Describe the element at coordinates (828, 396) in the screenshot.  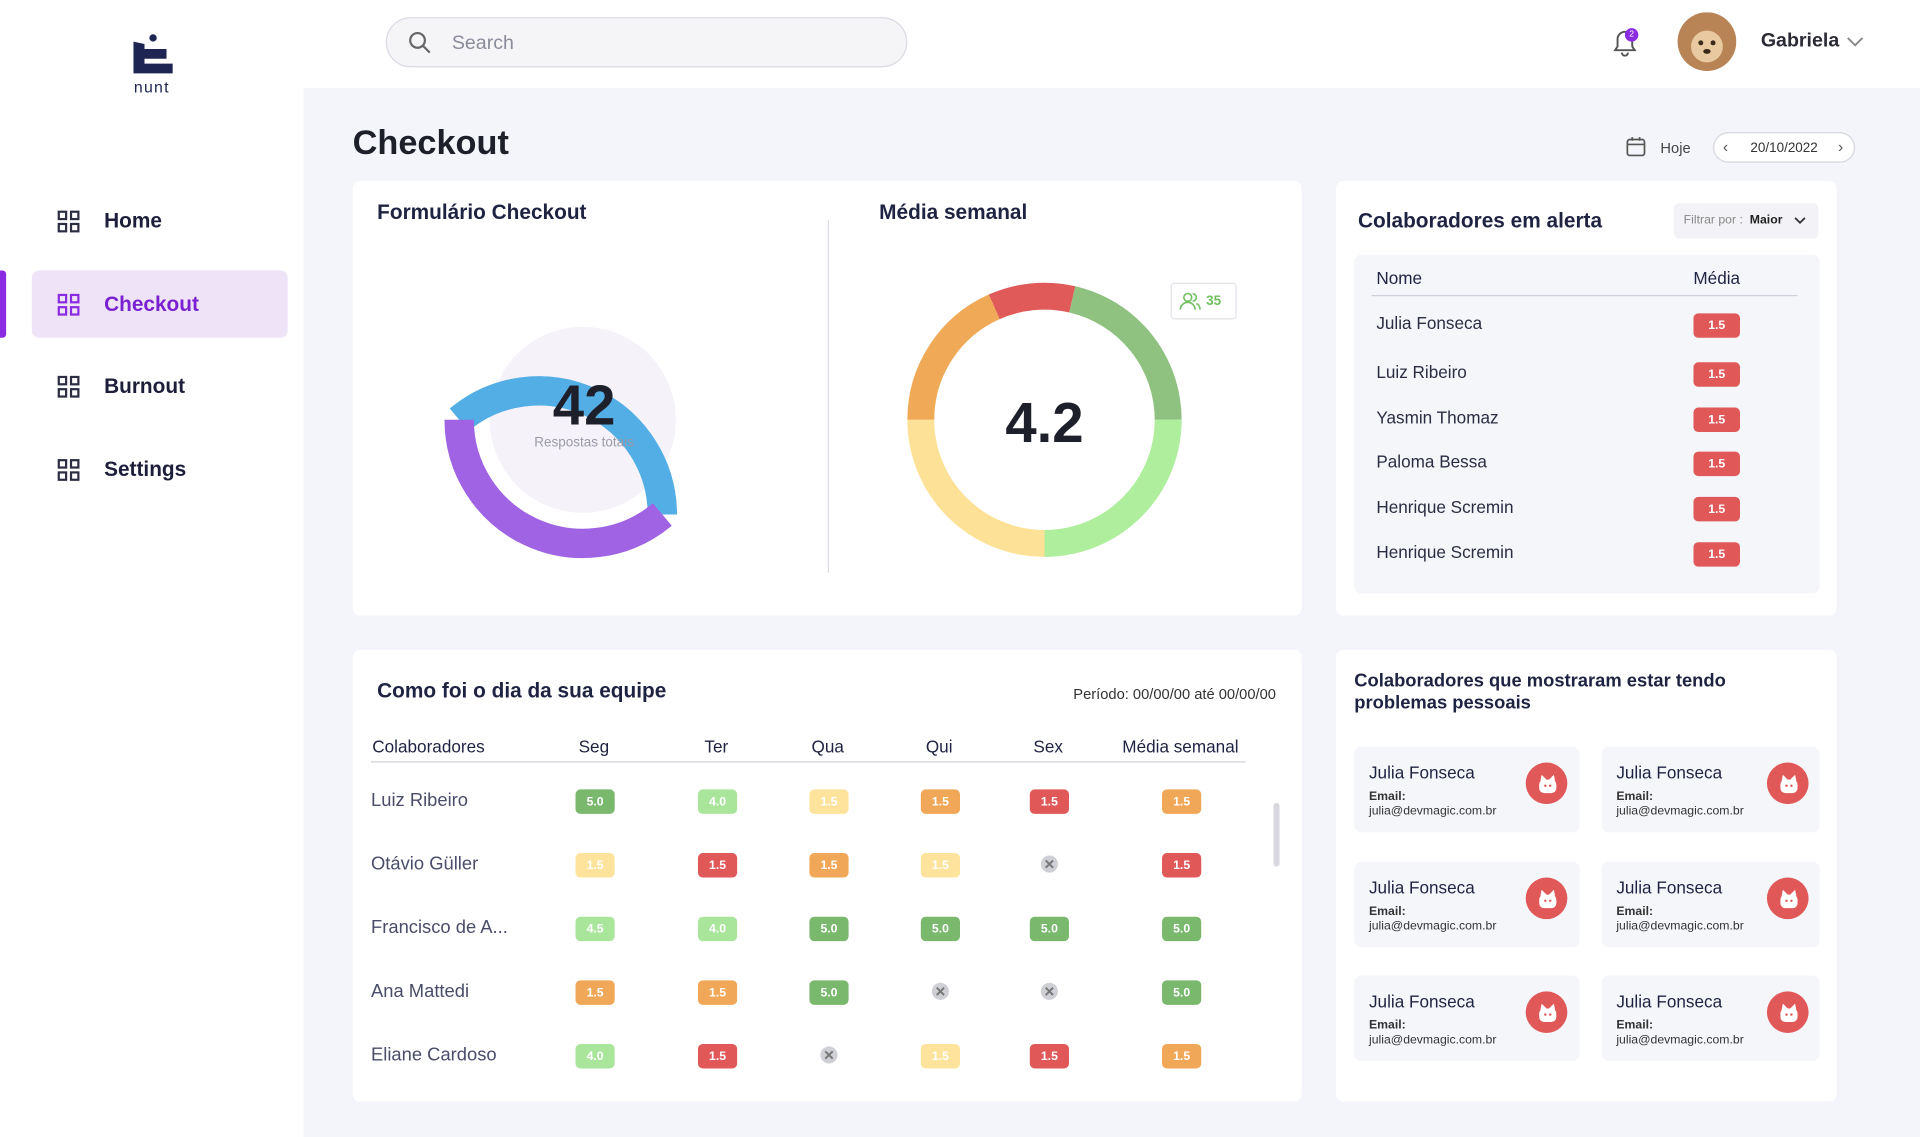
I see `divider` at that location.